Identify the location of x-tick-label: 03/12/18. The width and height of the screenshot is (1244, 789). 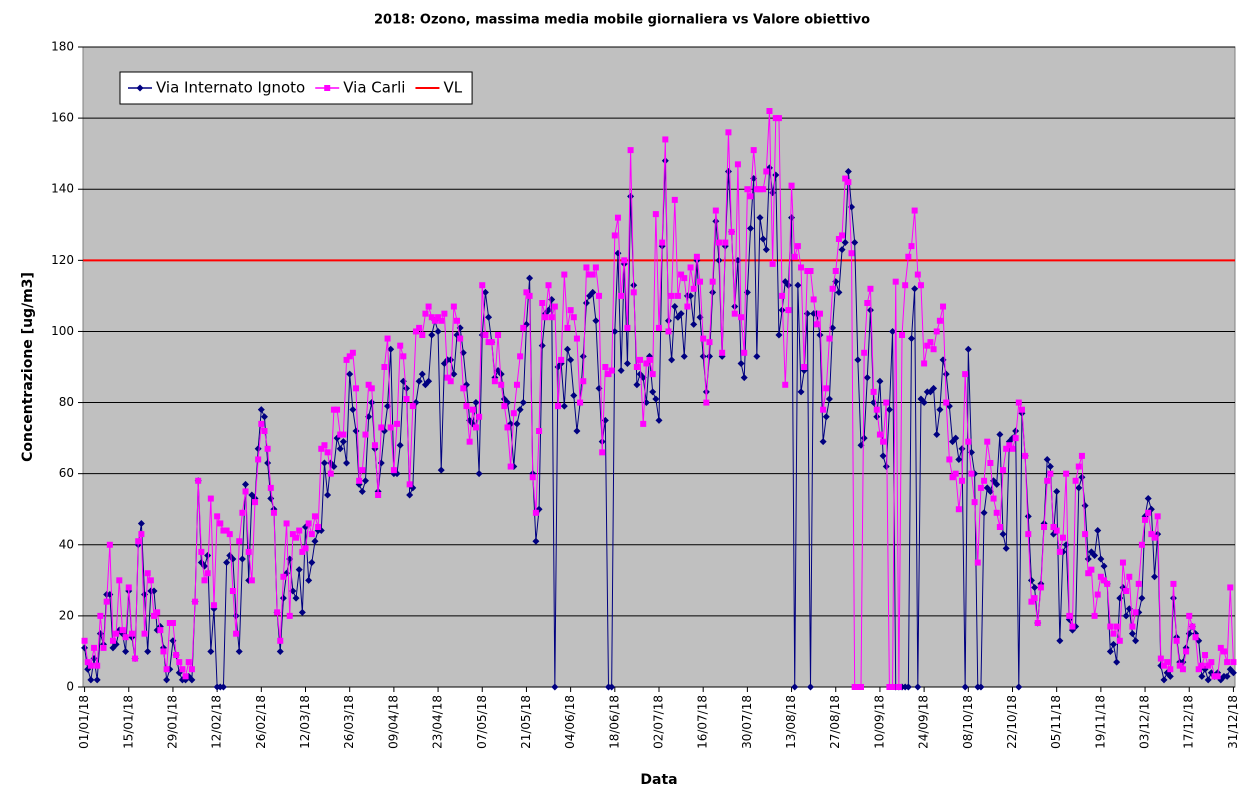
(1145, 722).